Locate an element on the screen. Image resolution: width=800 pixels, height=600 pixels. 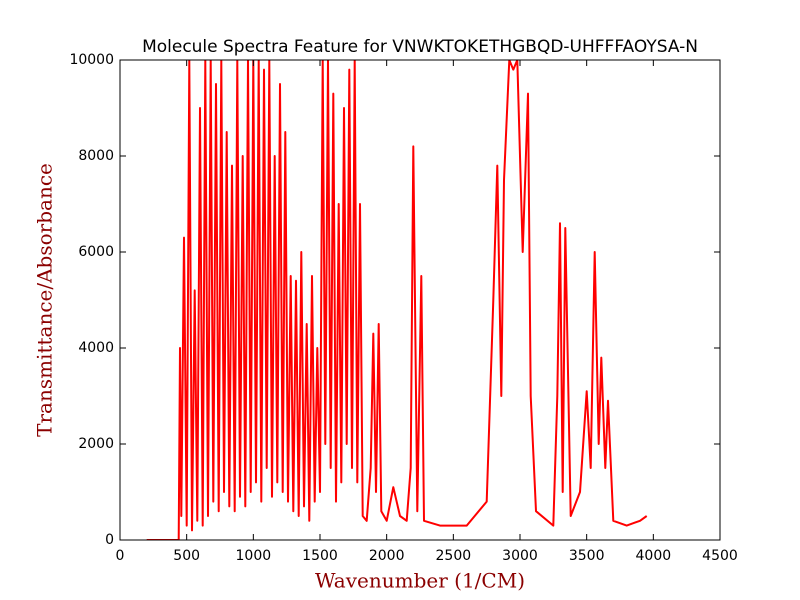
y-tick-label: 0 is located at coordinates (109, 540).